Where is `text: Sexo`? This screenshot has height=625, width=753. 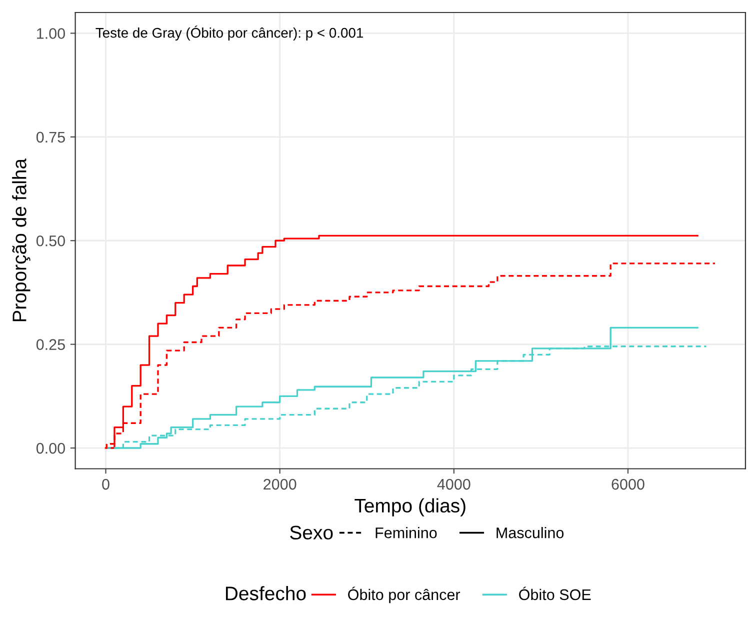
text: Sexo is located at coordinates (311, 533).